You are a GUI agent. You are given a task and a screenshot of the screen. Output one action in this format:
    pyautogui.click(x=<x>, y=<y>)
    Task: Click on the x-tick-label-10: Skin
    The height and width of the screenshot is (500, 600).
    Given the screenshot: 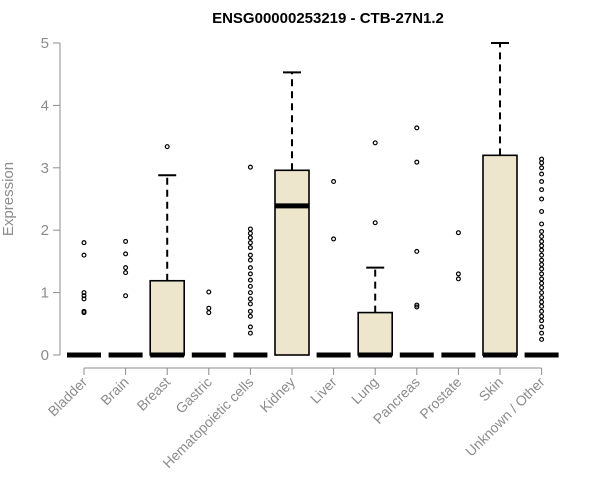 What is the action you would take?
    pyautogui.click(x=491, y=389)
    